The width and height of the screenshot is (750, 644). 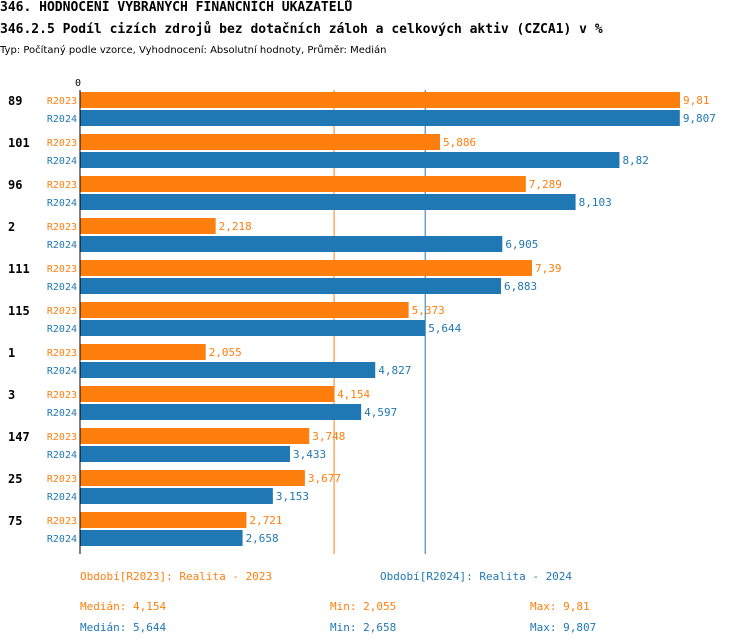 What do you see at coordinates (62, 227) in the screenshot?
I see `series-label-R2023-2: R2023` at bounding box center [62, 227].